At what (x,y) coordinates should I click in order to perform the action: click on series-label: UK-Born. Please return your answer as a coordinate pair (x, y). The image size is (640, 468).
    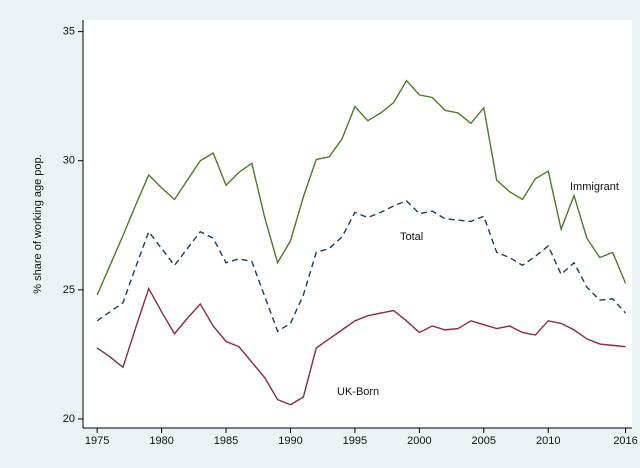
    Looking at the image, I should click on (358, 392).